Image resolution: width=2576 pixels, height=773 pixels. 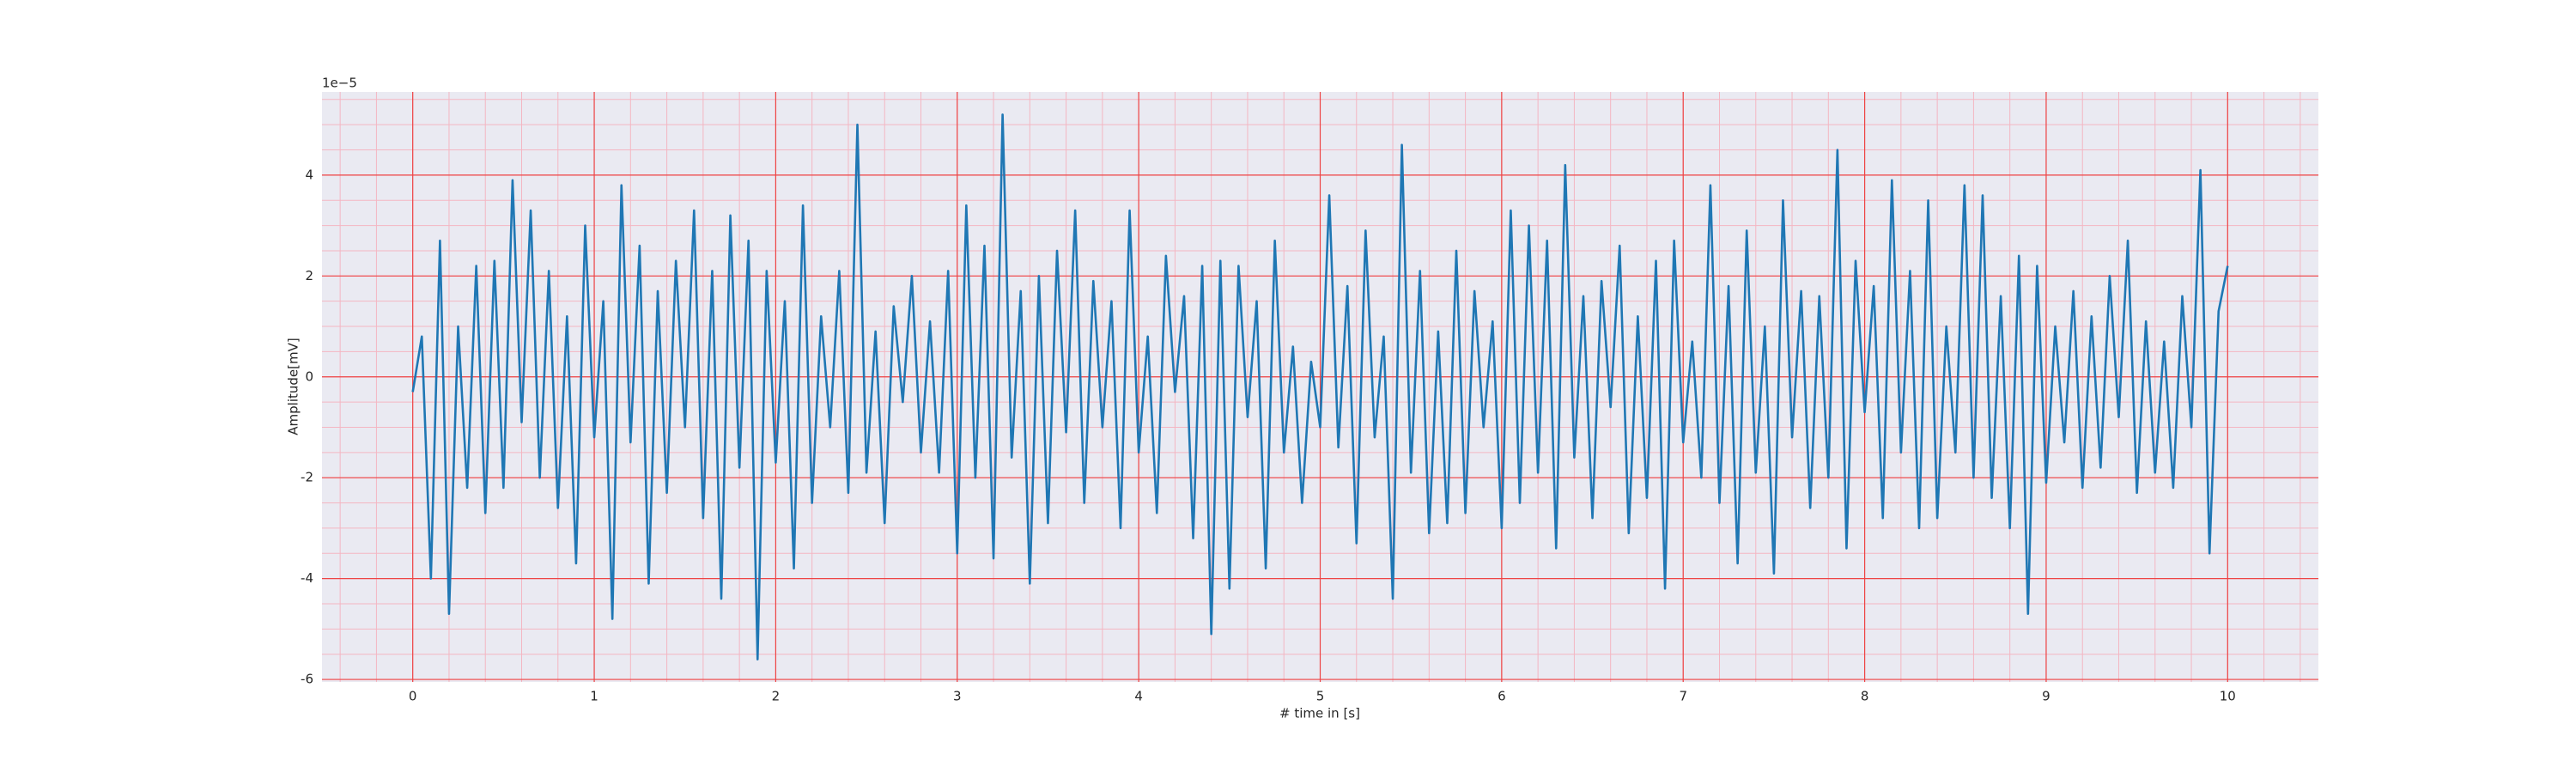 What do you see at coordinates (777, 696) in the screenshot?
I see `x-tick-label: 2` at bounding box center [777, 696].